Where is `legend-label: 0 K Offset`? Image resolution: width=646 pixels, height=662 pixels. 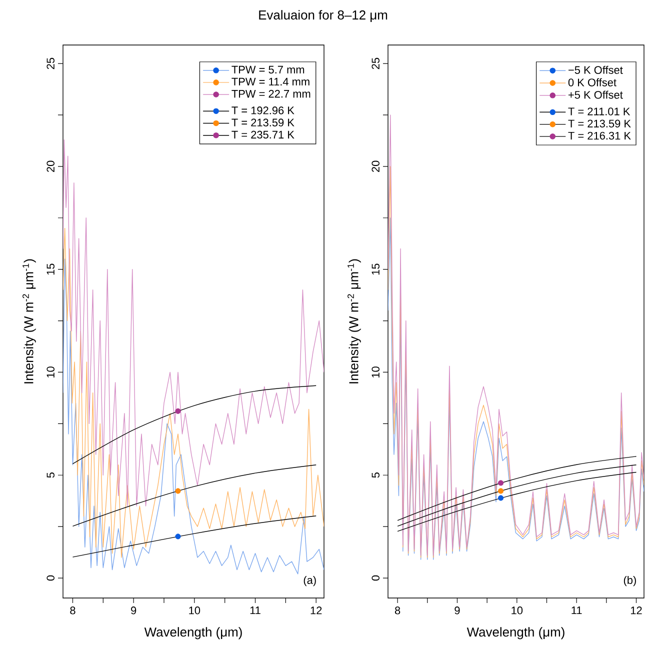 legend-label: 0 K Offset is located at coordinates (592, 82).